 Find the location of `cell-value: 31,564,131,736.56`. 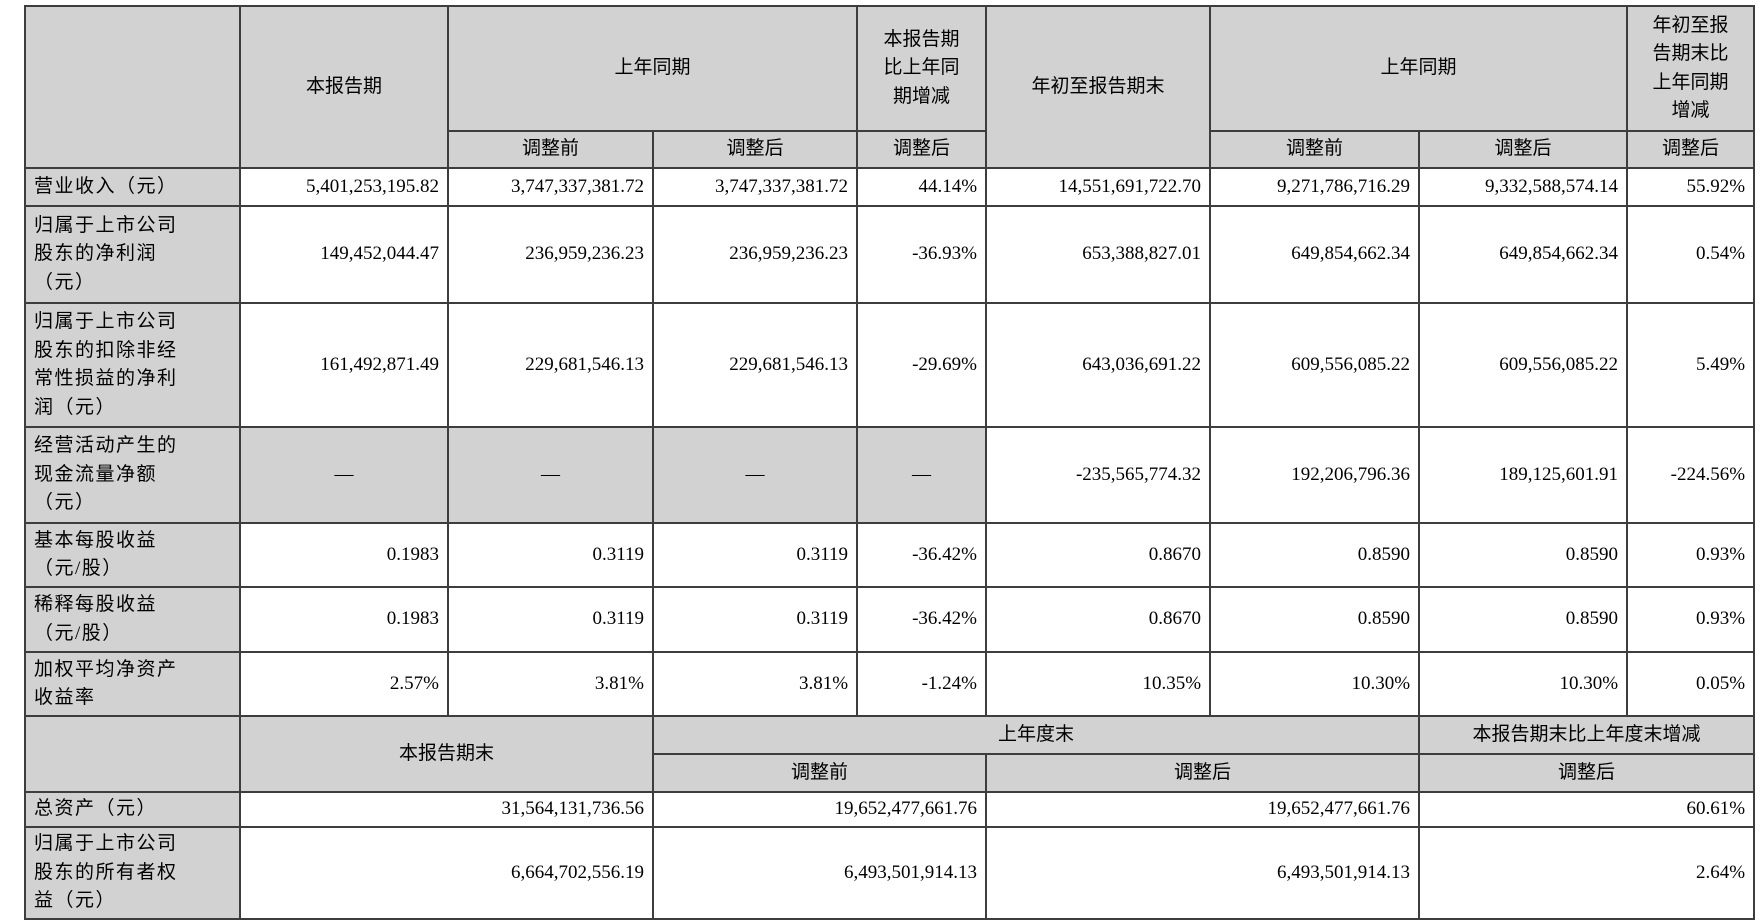

cell-value: 31,564,131,736.56 is located at coordinates (446, 809).